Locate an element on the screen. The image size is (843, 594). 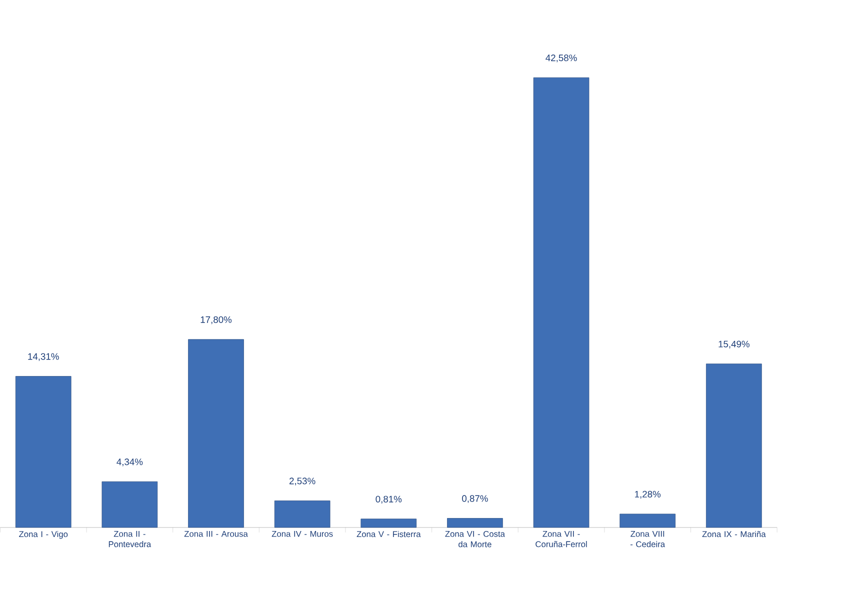
data-label: 14,31% is located at coordinates (43, 357).